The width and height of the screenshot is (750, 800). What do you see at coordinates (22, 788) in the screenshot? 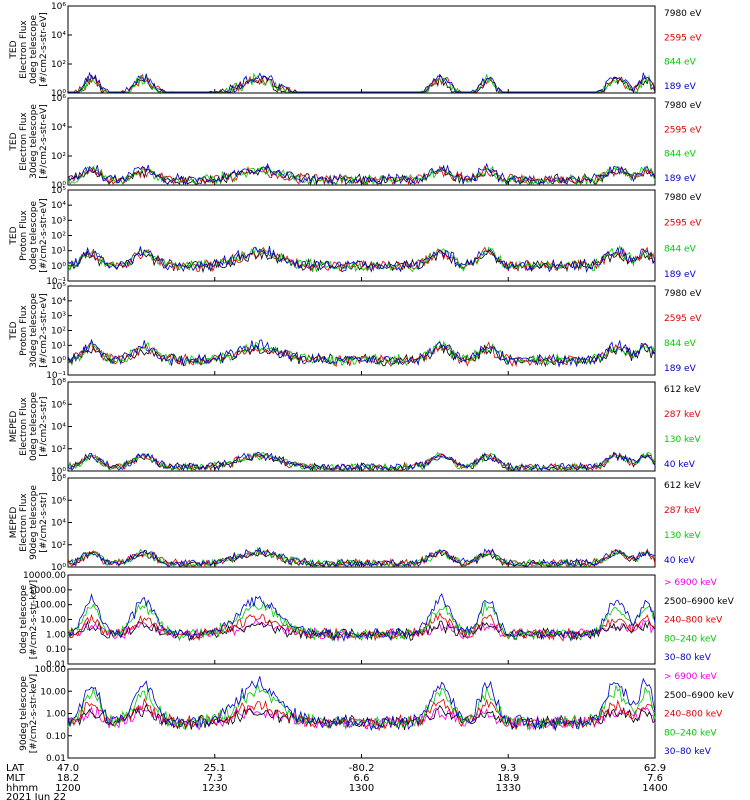
I see `x-row-label-hhmm: hhmm` at bounding box center [22, 788].